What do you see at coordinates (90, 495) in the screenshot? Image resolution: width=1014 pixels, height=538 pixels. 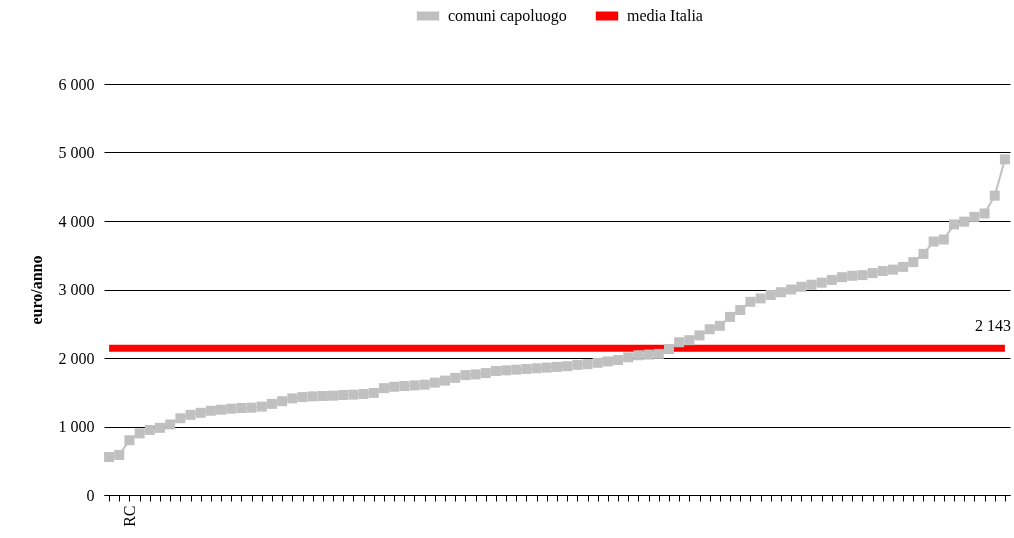 I see `y-tick-label: 0` at bounding box center [90, 495].